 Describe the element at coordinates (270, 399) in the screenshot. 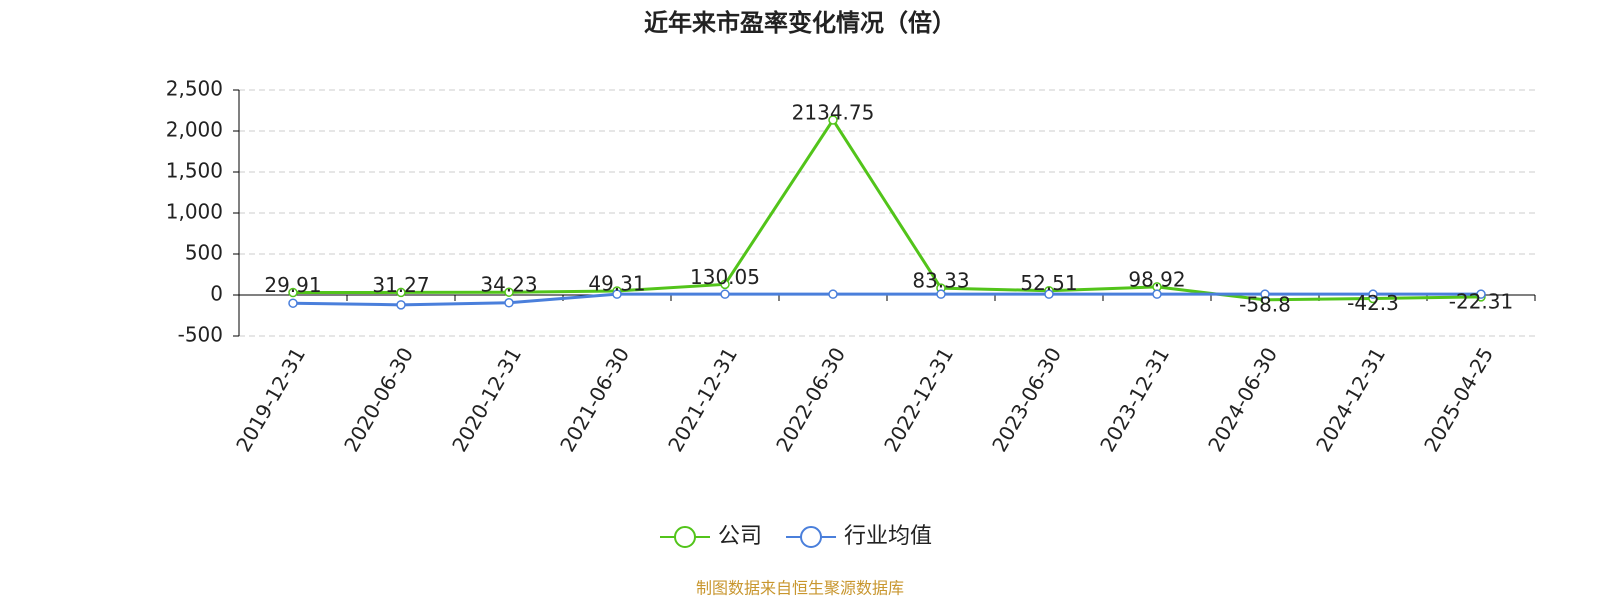

I see `x-tick-label: 2019-12-31` at that location.